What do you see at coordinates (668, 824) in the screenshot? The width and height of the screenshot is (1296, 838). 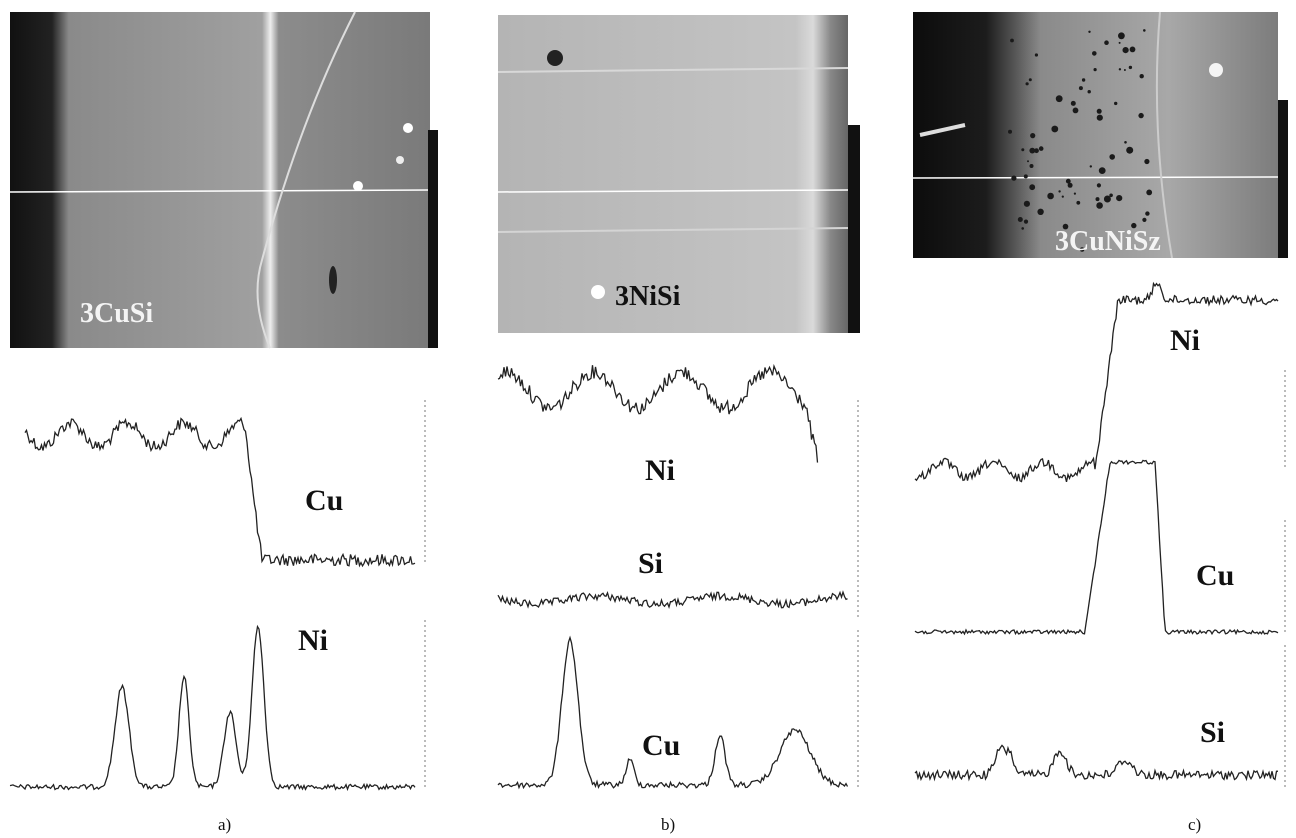 I see `panel-caption: b)` at bounding box center [668, 824].